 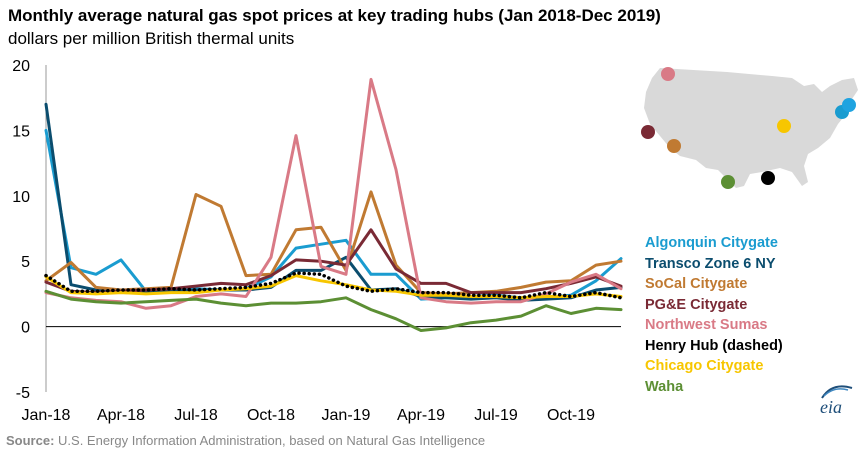 What do you see at coordinates (706, 325) in the screenshot?
I see `legend-entry: Northwest Sumas` at bounding box center [706, 325].